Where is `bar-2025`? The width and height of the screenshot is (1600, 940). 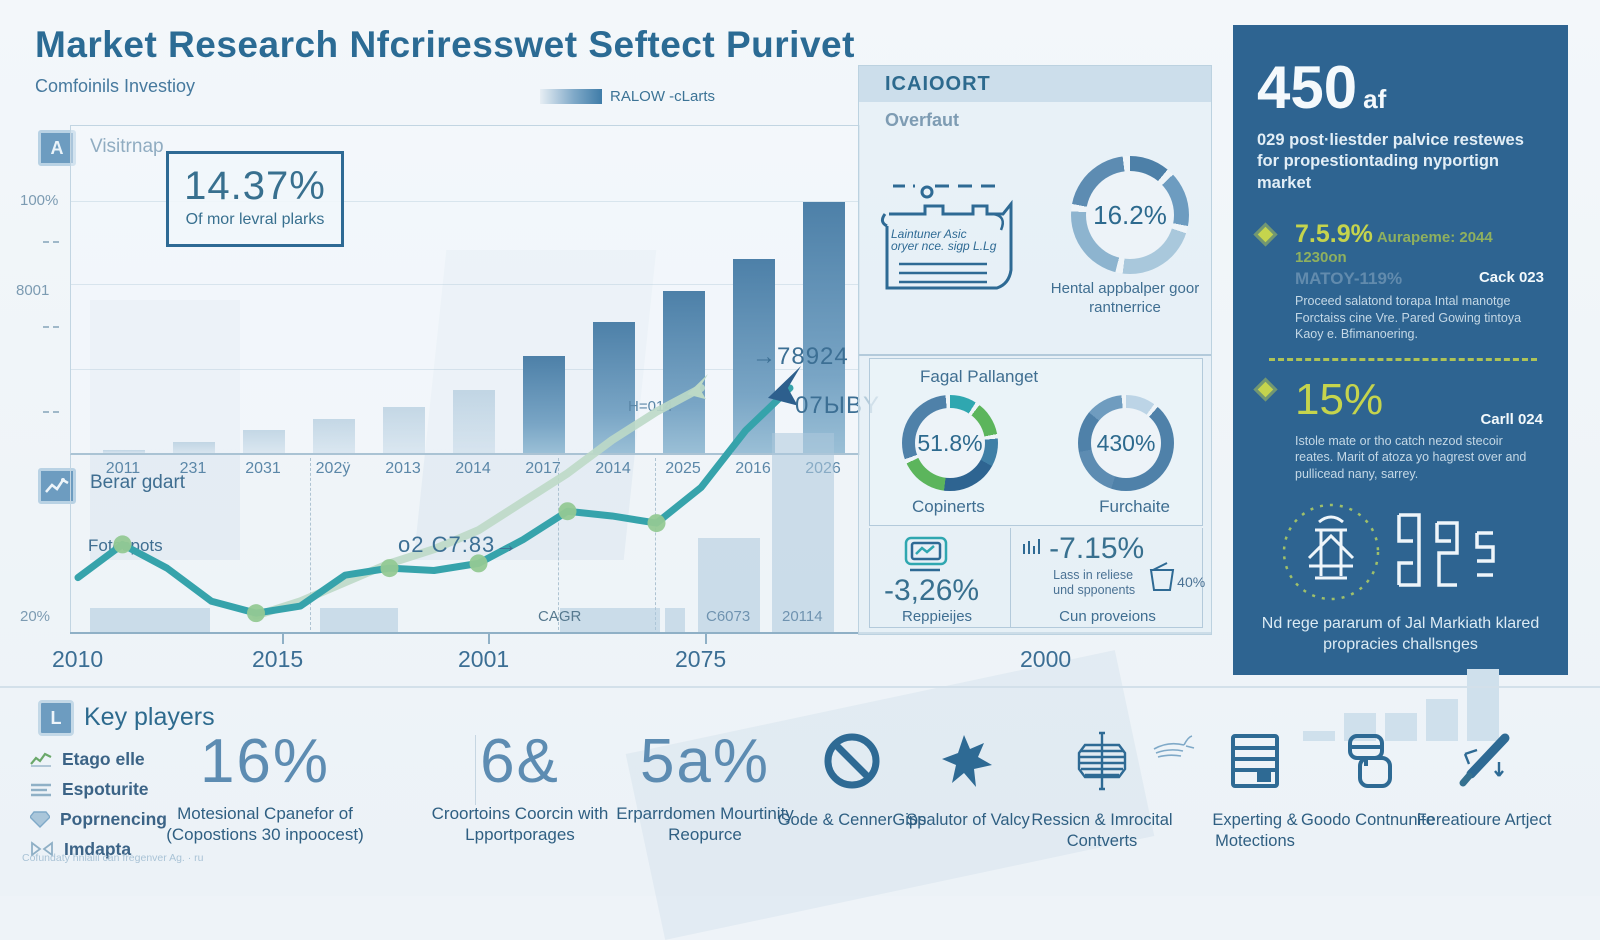
bar-2025 is located at coordinates (684, 372).